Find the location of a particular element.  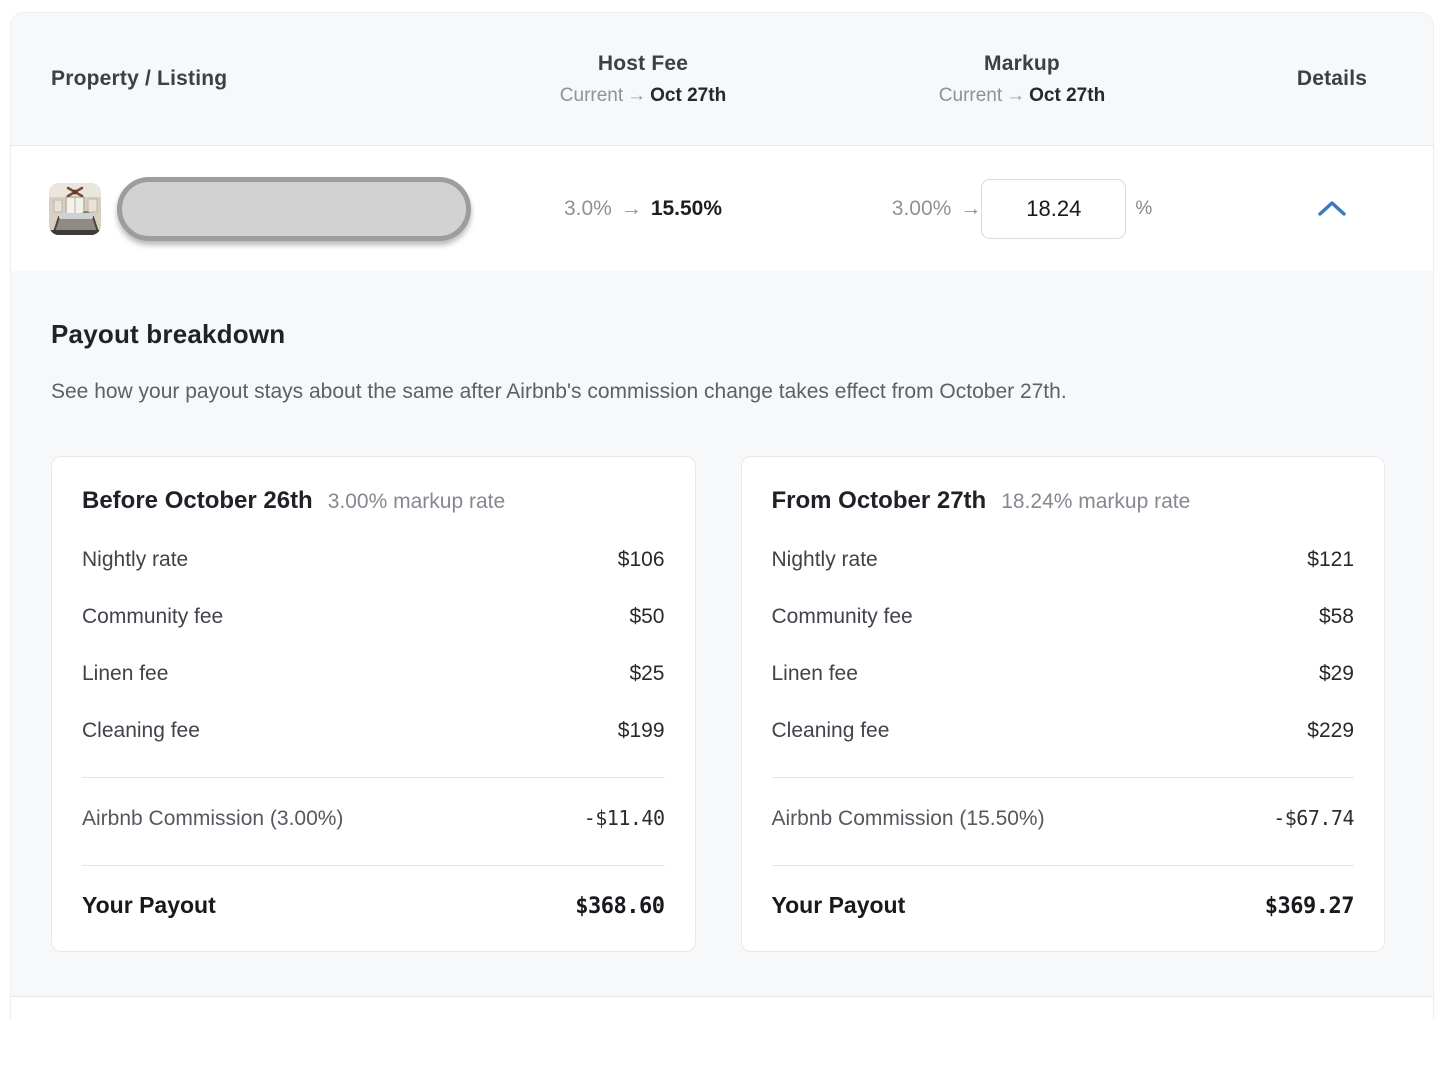

column-markup: Markup Current → Oct 27th is located at coordinates (1022, 78).